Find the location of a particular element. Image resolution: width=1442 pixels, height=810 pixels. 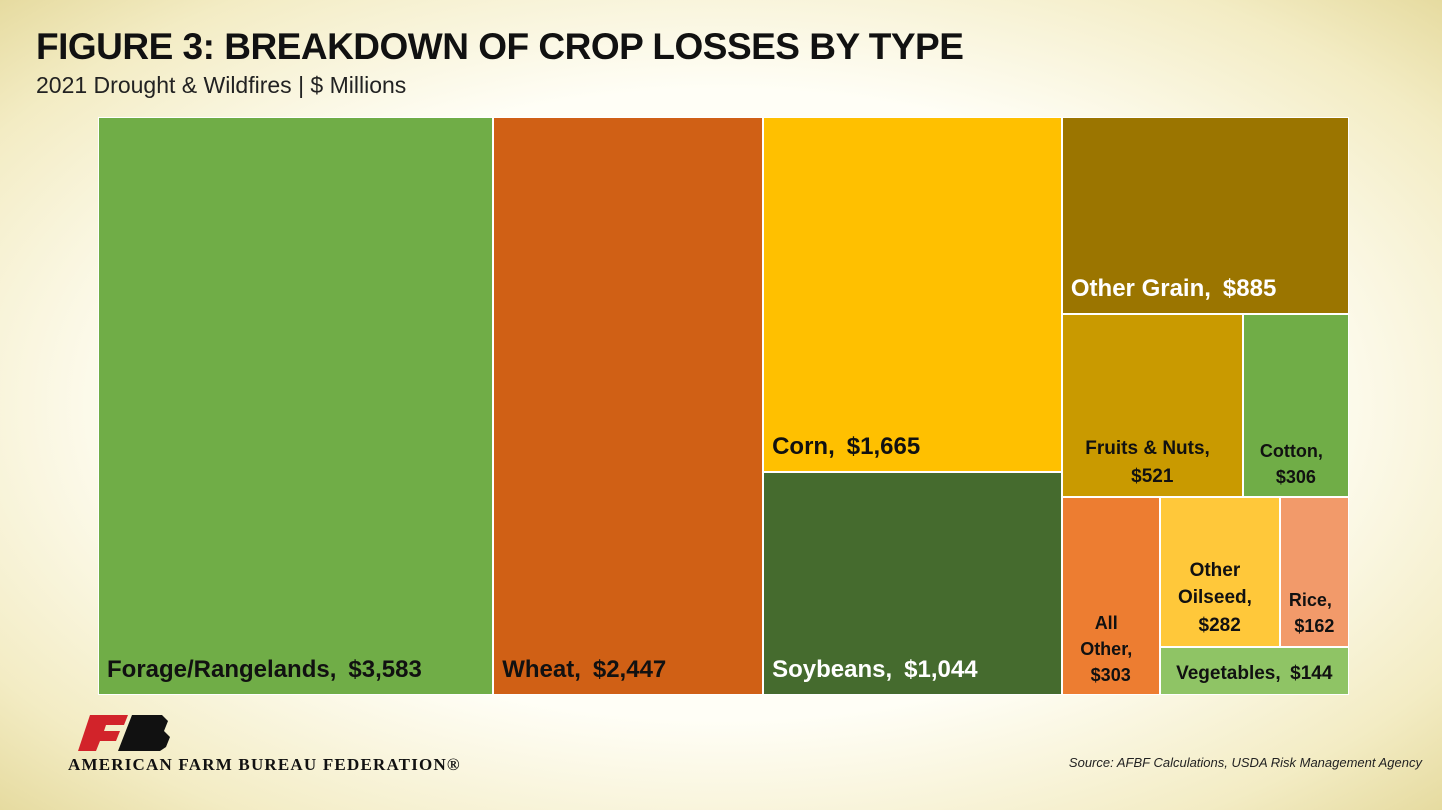

chart-subtitle: 2021 Drought & Wildfires | $ Millions is located at coordinates (221, 85).